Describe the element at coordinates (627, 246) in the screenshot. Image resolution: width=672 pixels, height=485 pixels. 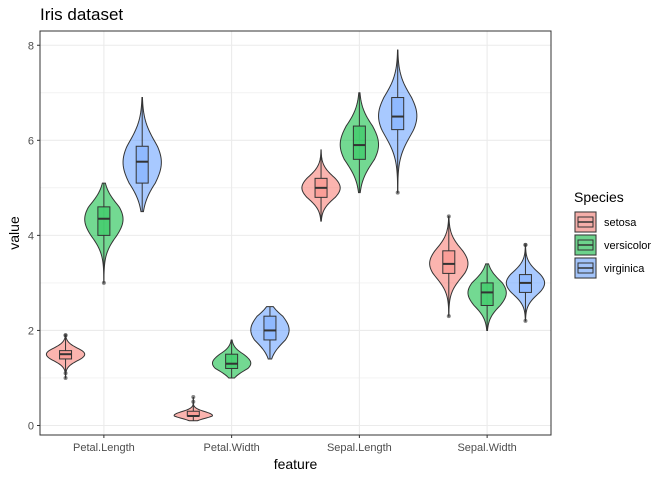
I see `legend-label: versicolor` at that location.